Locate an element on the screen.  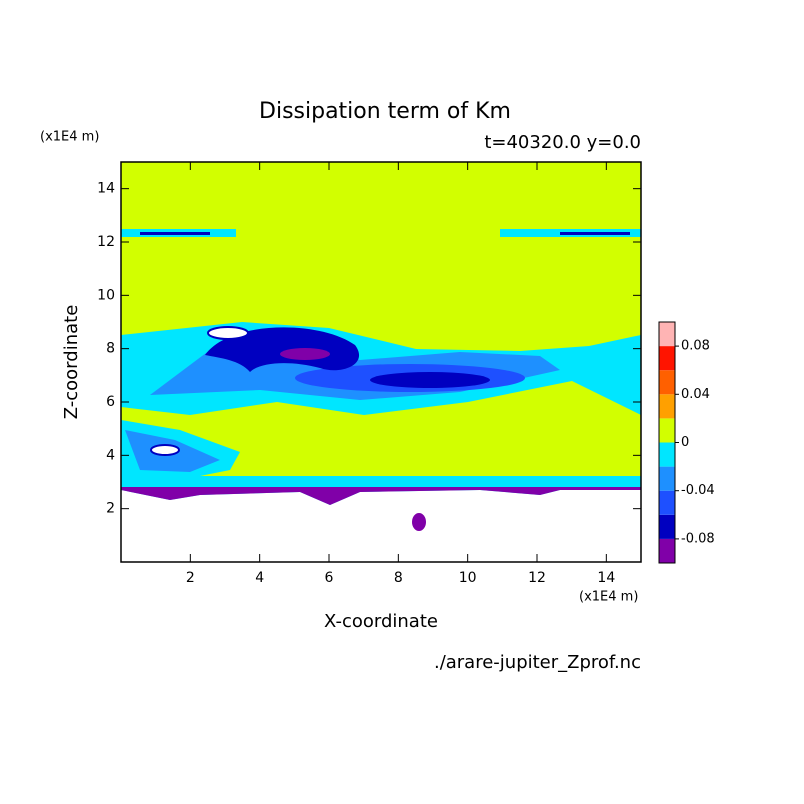
chart-subtitle: t=40320.0 y=0.0 is located at coordinates (562, 142).